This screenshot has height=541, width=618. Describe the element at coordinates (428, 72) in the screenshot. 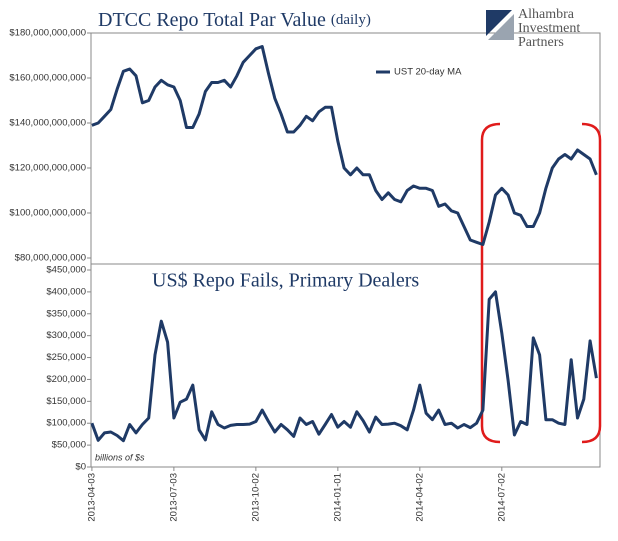

I see `legend-label: UST 20-day MA` at that location.